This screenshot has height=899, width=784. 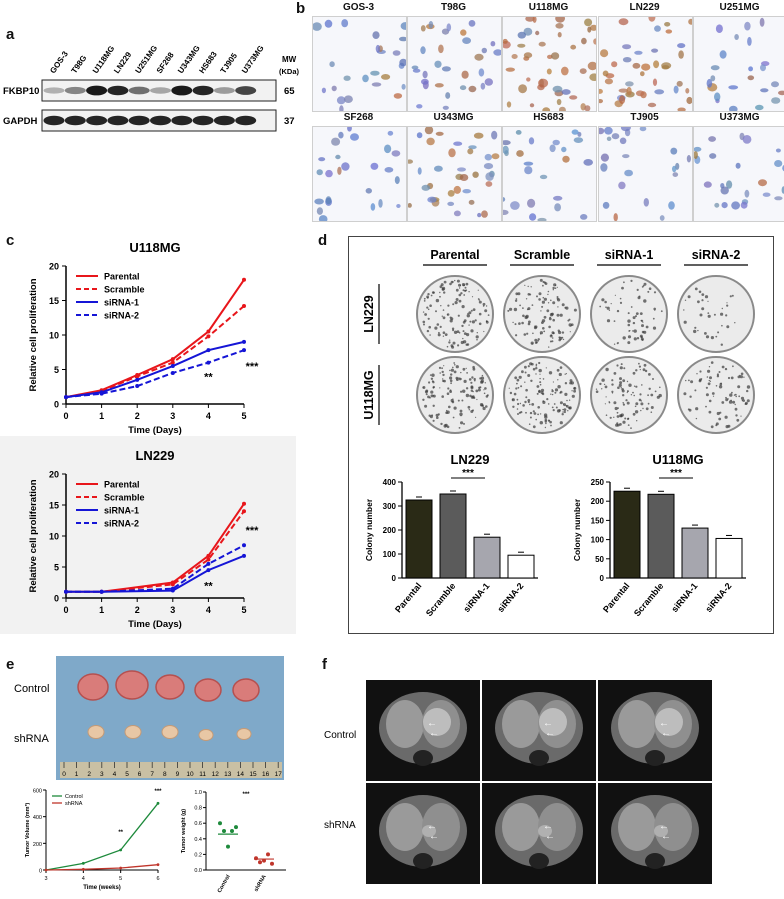 What do you see at coordinates (10, 34) in the screenshot?
I see `panel-label-a: a` at bounding box center [10, 34].